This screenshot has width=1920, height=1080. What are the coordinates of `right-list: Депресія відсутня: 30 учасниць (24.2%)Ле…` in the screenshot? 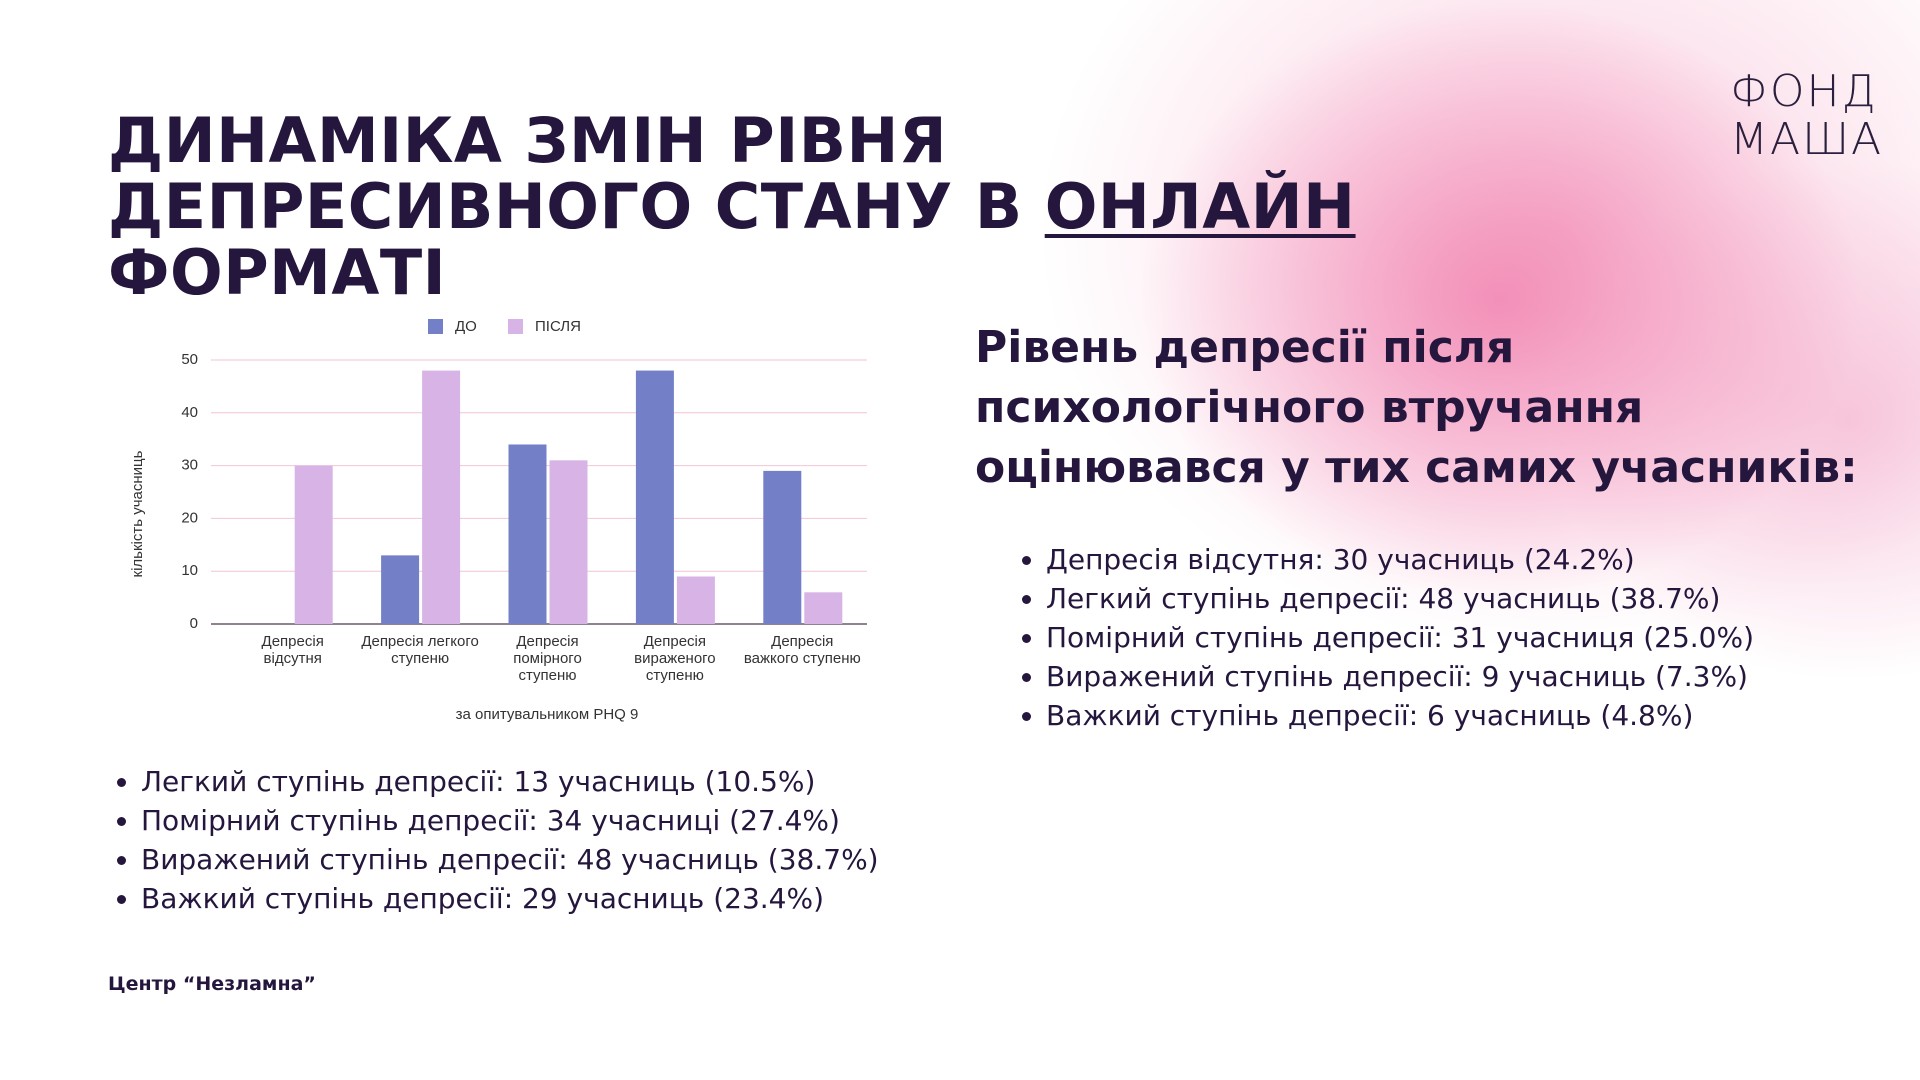 It's located at (1469, 637).